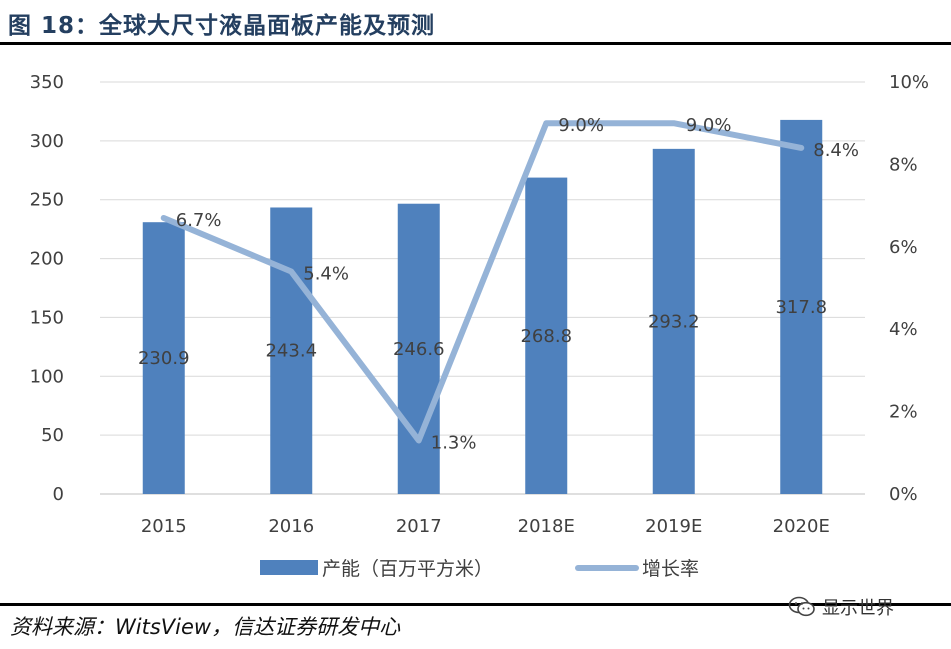 The width and height of the screenshot is (951, 649). I want to click on bar-data-label: 293.2, so click(674, 321).